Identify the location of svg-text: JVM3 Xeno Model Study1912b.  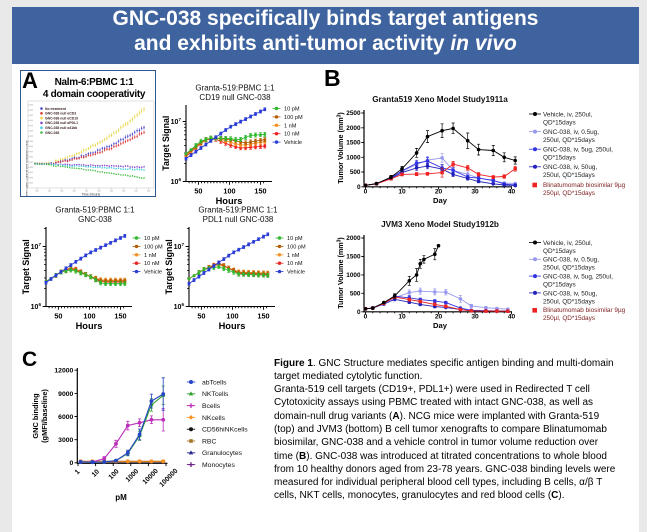
(440, 224).